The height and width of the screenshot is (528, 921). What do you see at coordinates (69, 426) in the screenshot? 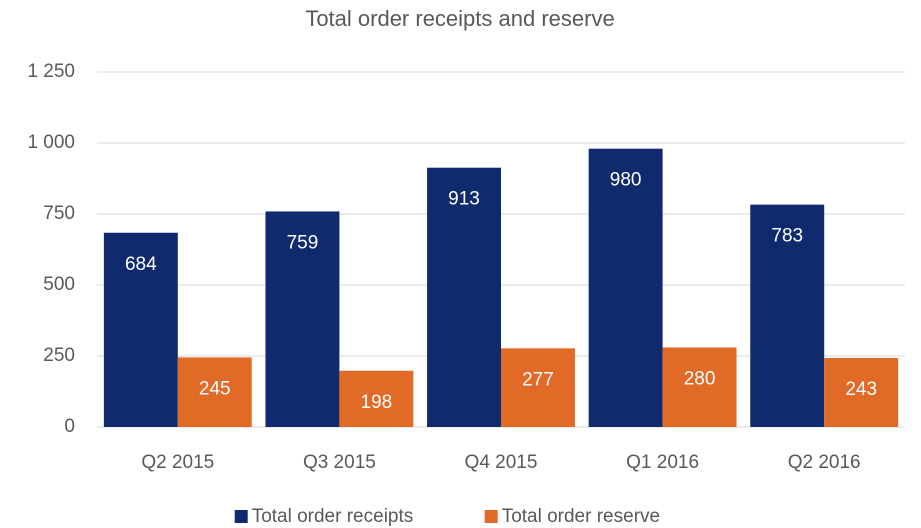
I see `y-tick-label: 0` at bounding box center [69, 426].